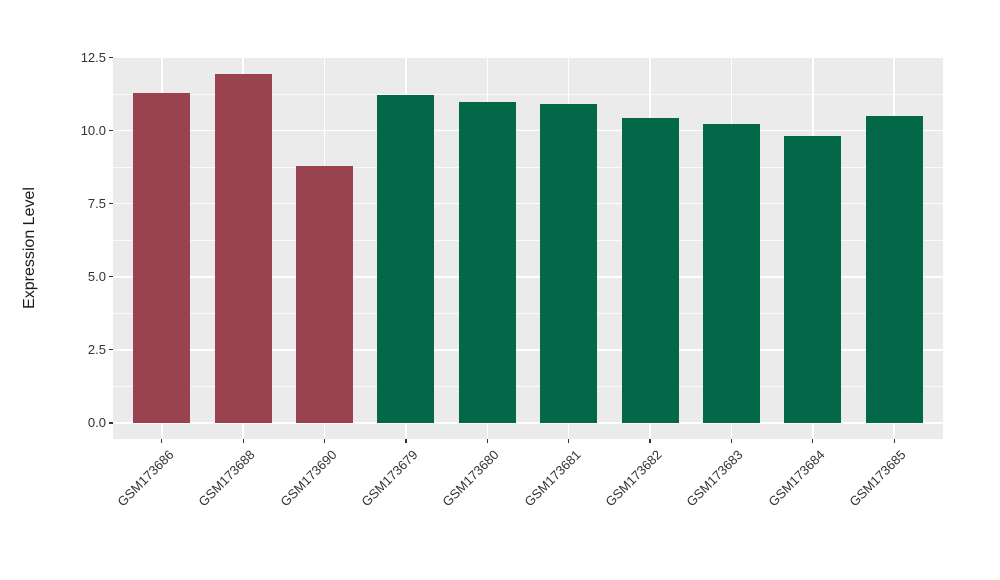 The image size is (1000, 580). I want to click on x-tick-label: GSM173681, so click(552, 478).